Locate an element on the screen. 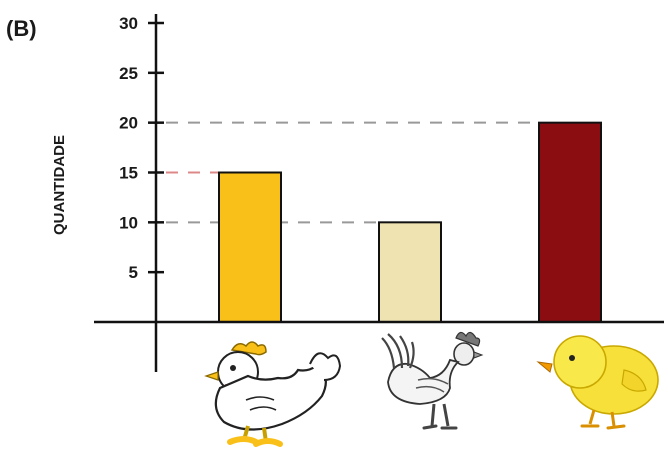 The width and height of the screenshot is (668, 452). y-tick-label: 20 is located at coordinates (128, 123).